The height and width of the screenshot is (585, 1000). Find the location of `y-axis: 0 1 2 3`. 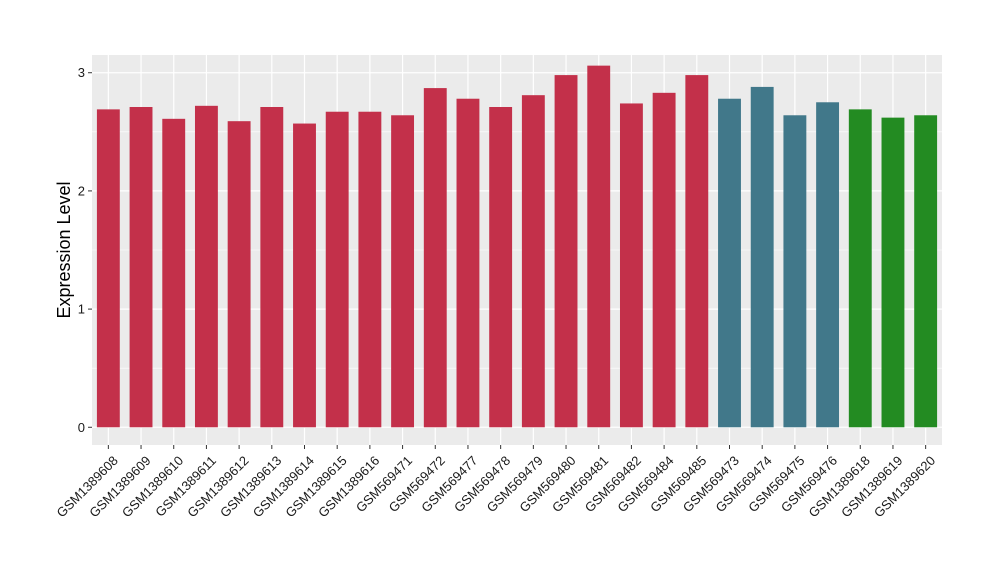

y-axis: 0 1 2 3 is located at coordinates (85, 250).